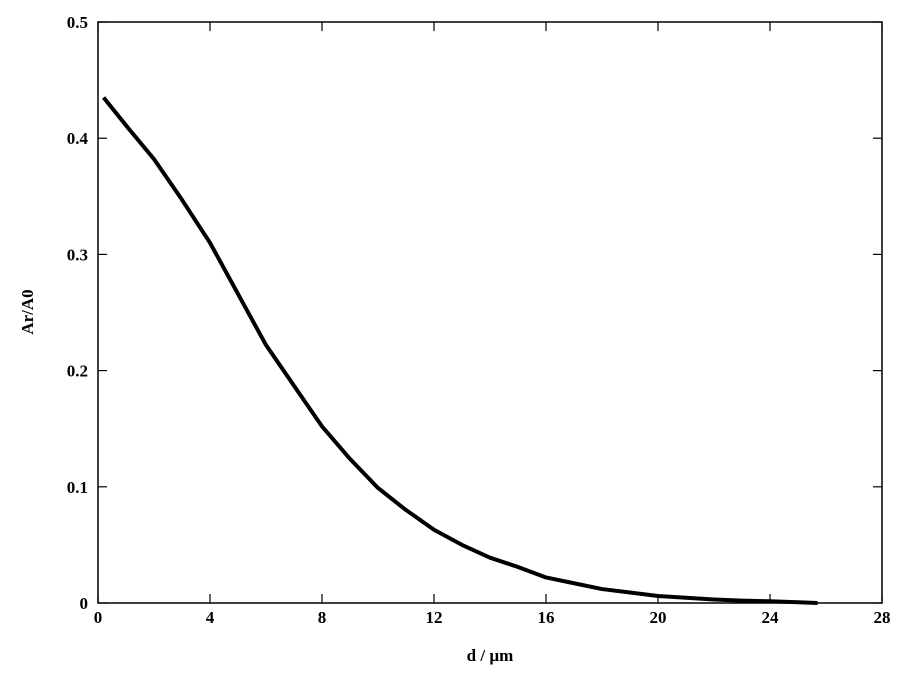  I want to click on x-tick-label: 16, so click(546, 617).